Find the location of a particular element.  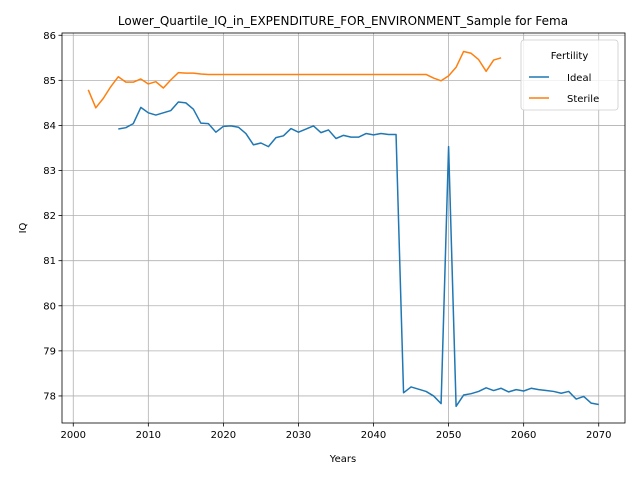

legend-title: Fertility is located at coordinates (570, 56).